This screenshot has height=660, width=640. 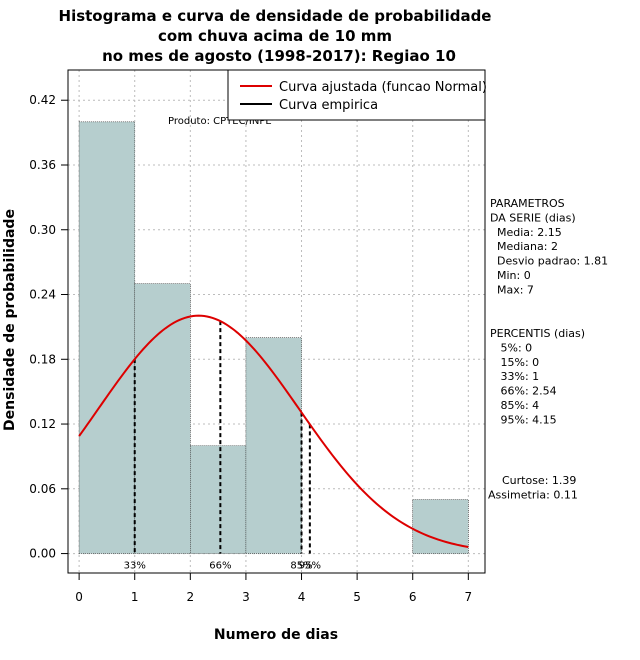 I want to click on x-axis-title: Numero de dias, so click(x=276, y=635).